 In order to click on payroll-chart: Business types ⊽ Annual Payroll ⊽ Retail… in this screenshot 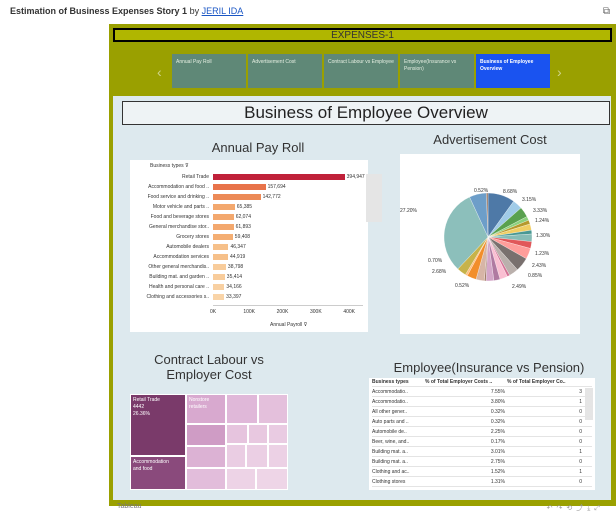, I will do `click(256, 246)`.